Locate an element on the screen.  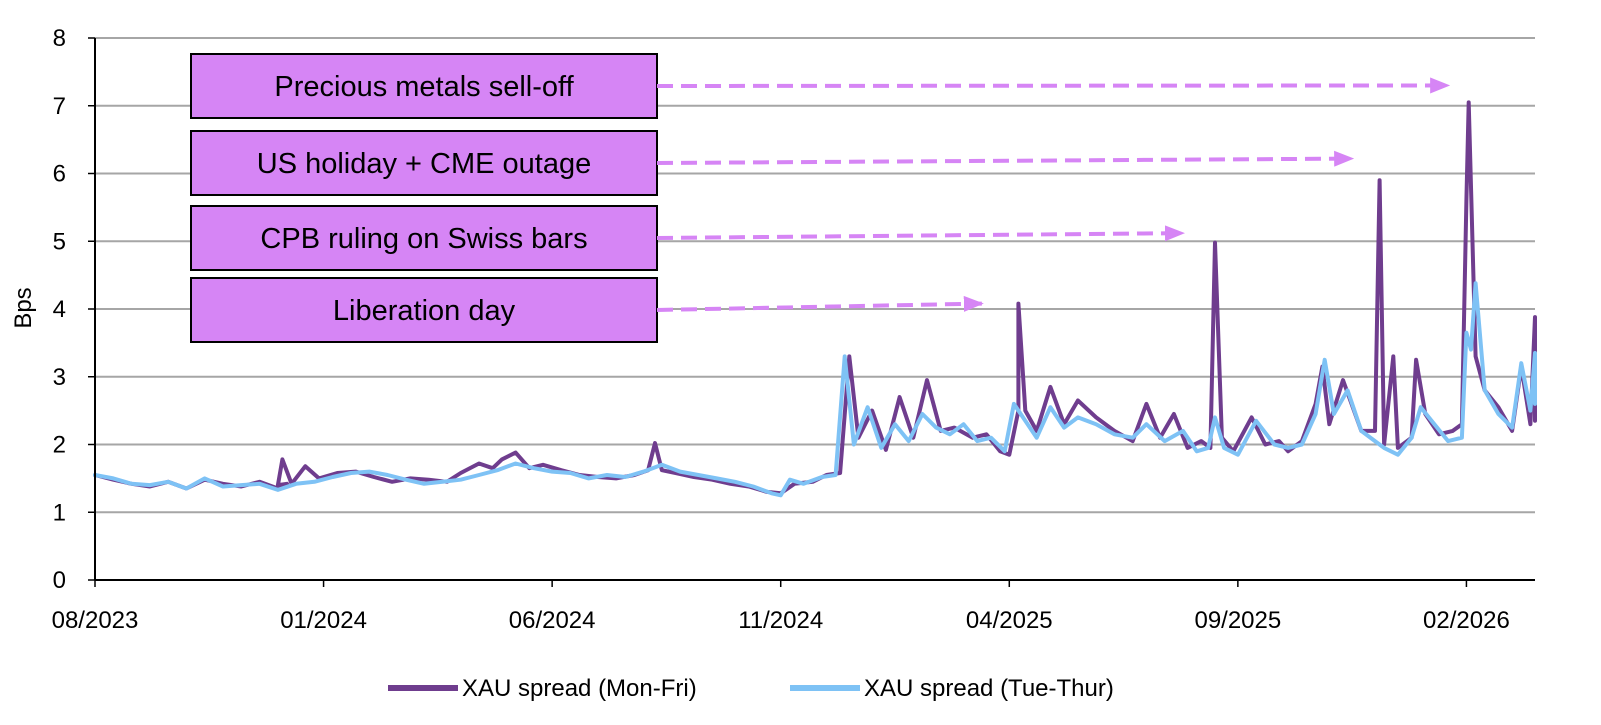
y-tick-label: 0 is located at coordinates (59, 580).